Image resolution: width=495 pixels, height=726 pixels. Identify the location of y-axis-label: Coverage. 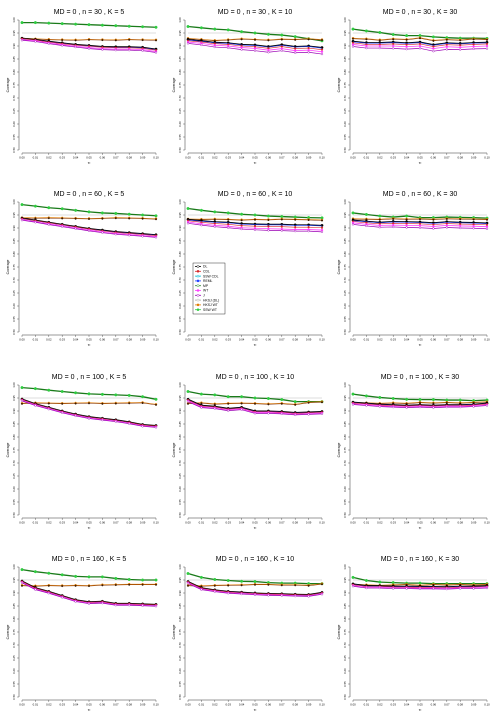
(8, 450).